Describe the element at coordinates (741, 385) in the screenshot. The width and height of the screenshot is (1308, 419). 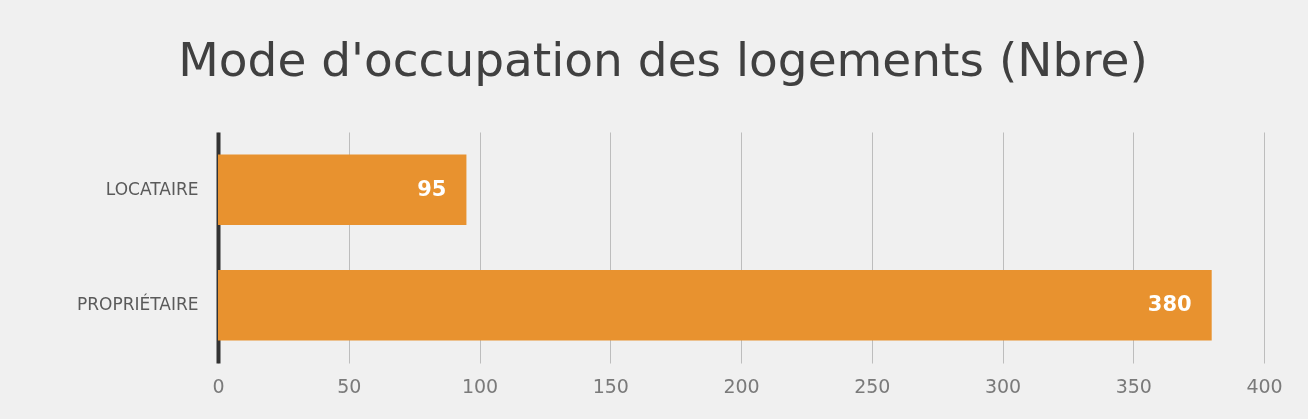
I see `x-tick-label: 200` at that location.